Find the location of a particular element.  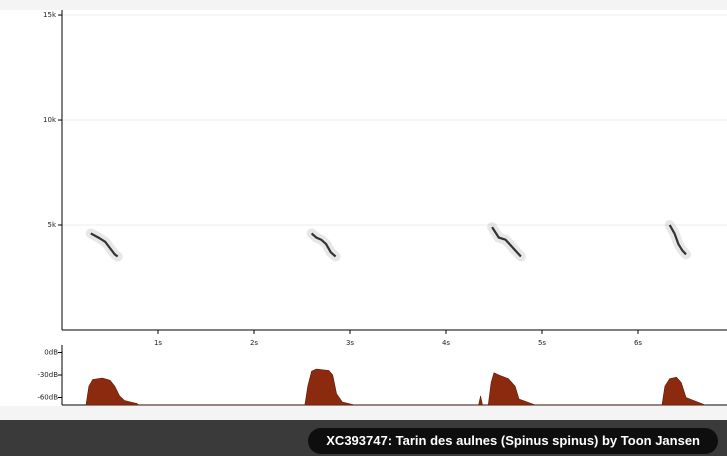

x-tick-label: 4s is located at coordinates (446, 343).